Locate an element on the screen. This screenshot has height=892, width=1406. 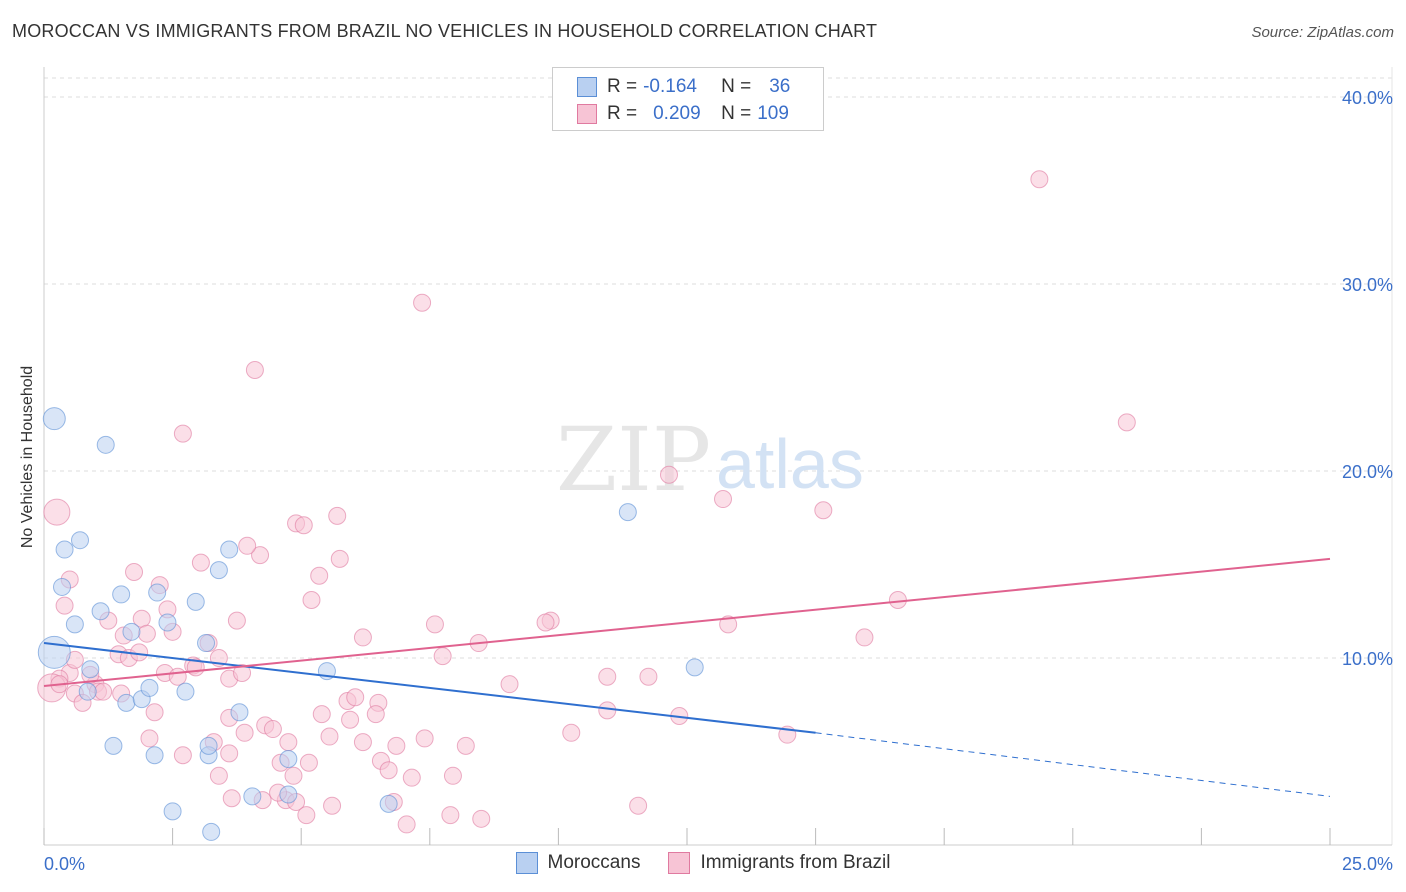
legend-n-value: 36 is located at coordinates (780, 86).